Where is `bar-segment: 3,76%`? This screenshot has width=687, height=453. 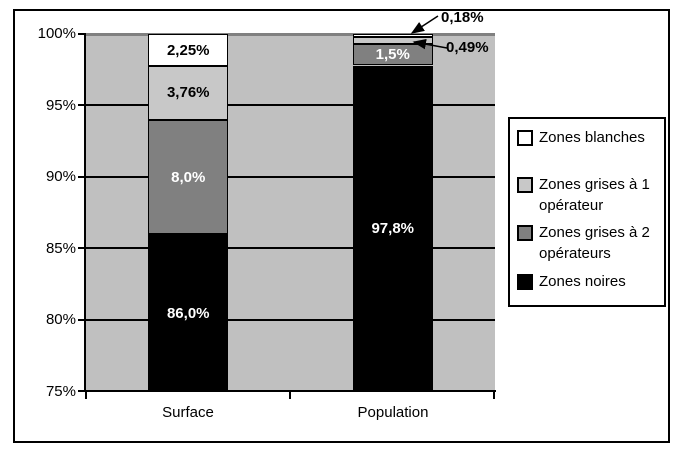 bar-segment: 3,76% is located at coordinates (188, 93).